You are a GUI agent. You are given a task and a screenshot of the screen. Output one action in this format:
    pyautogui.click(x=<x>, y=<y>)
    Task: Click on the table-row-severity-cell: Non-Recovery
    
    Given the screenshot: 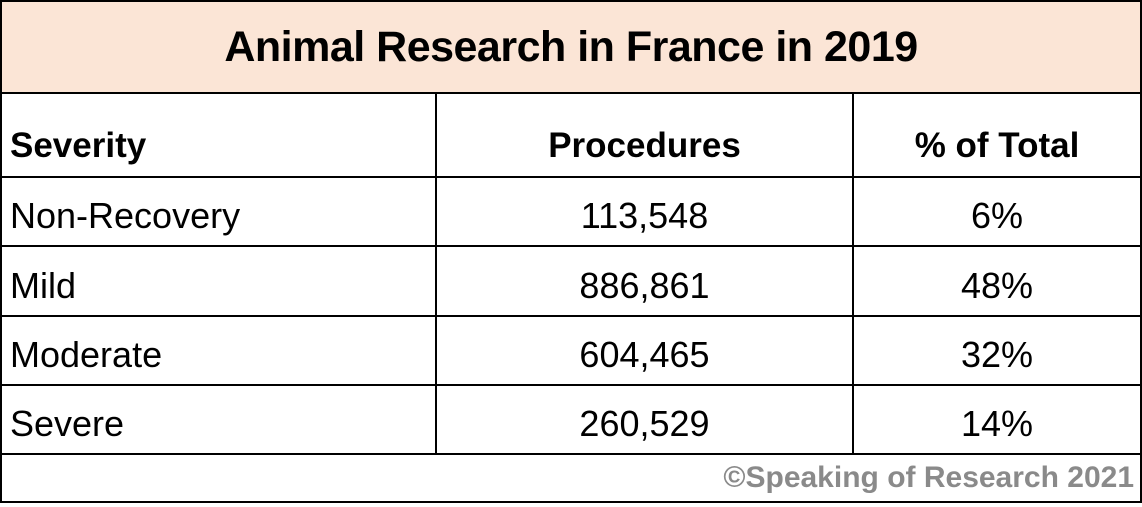 What is the action you would take?
    pyautogui.click(x=219, y=213)
    